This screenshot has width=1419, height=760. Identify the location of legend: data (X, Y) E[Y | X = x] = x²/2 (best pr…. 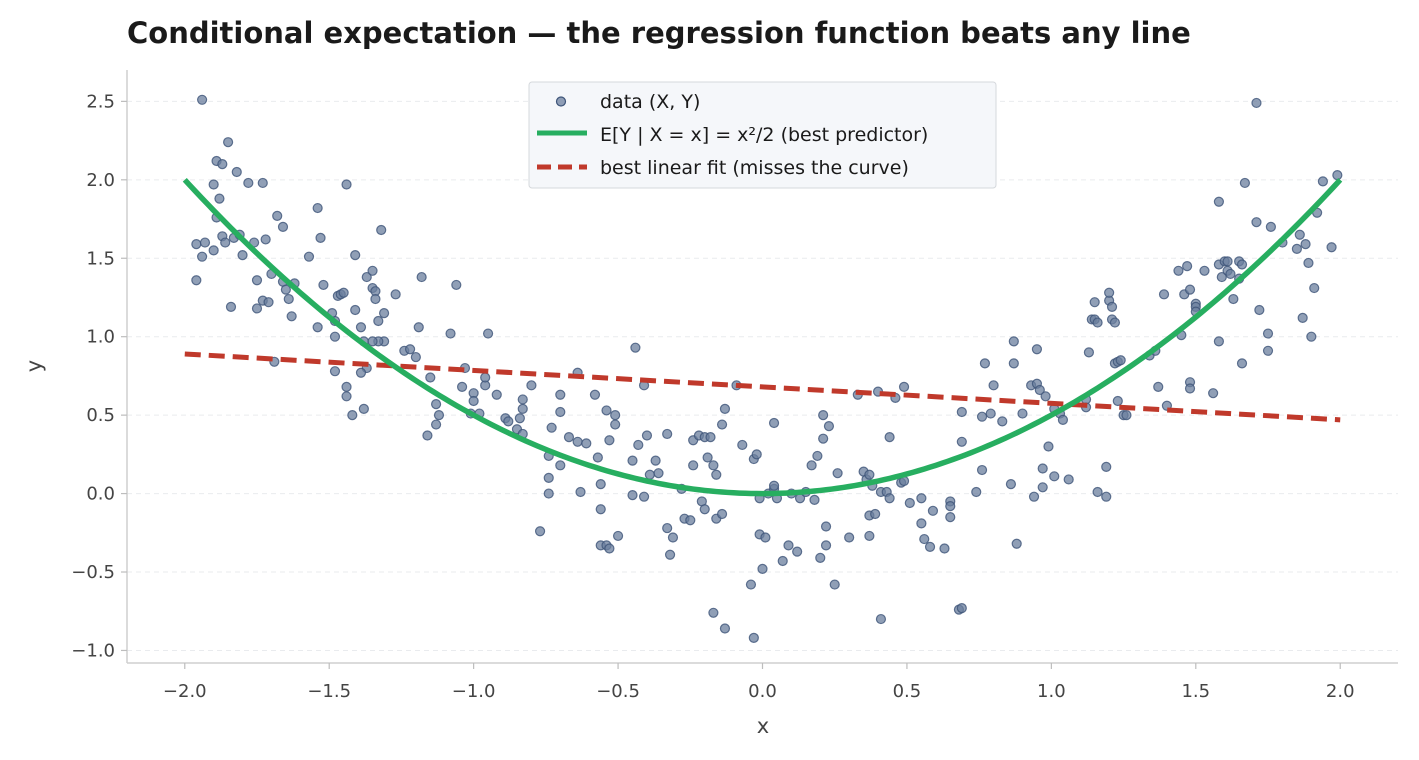
(762, 135).